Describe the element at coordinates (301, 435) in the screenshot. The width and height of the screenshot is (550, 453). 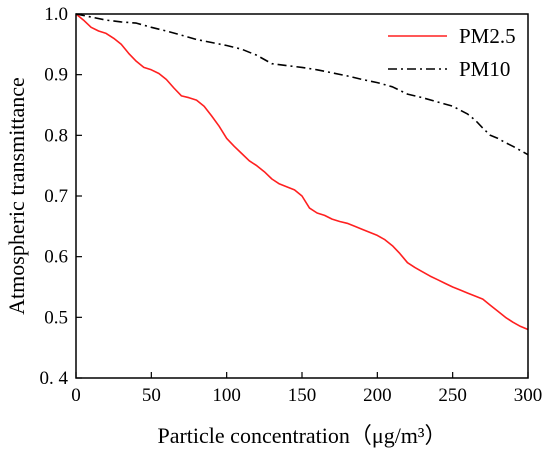
I see `x-axis-label: Particle concentration（μg/m³）` at that location.